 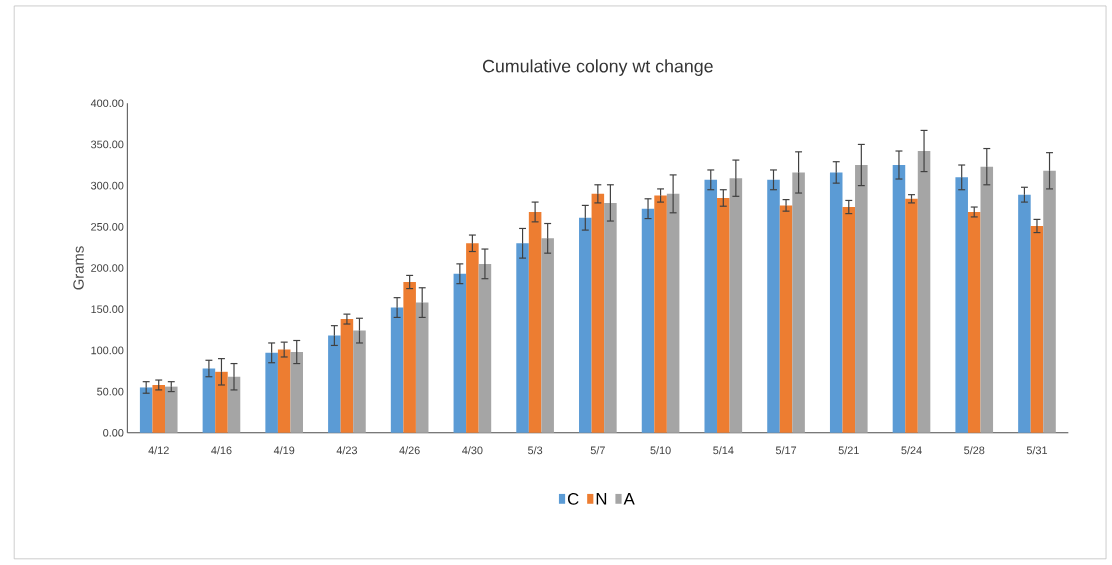 What do you see at coordinates (347, 450) in the screenshot?
I see `x-tick-label: 4/23` at bounding box center [347, 450].